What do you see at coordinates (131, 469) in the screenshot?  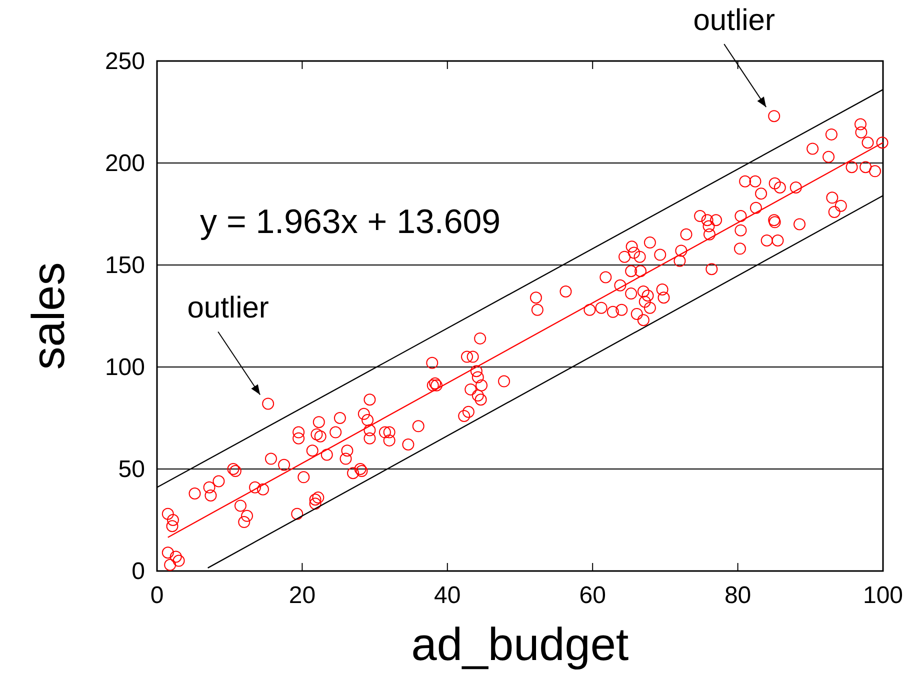 I see `y-tick-label: 50` at bounding box center [131, 469].